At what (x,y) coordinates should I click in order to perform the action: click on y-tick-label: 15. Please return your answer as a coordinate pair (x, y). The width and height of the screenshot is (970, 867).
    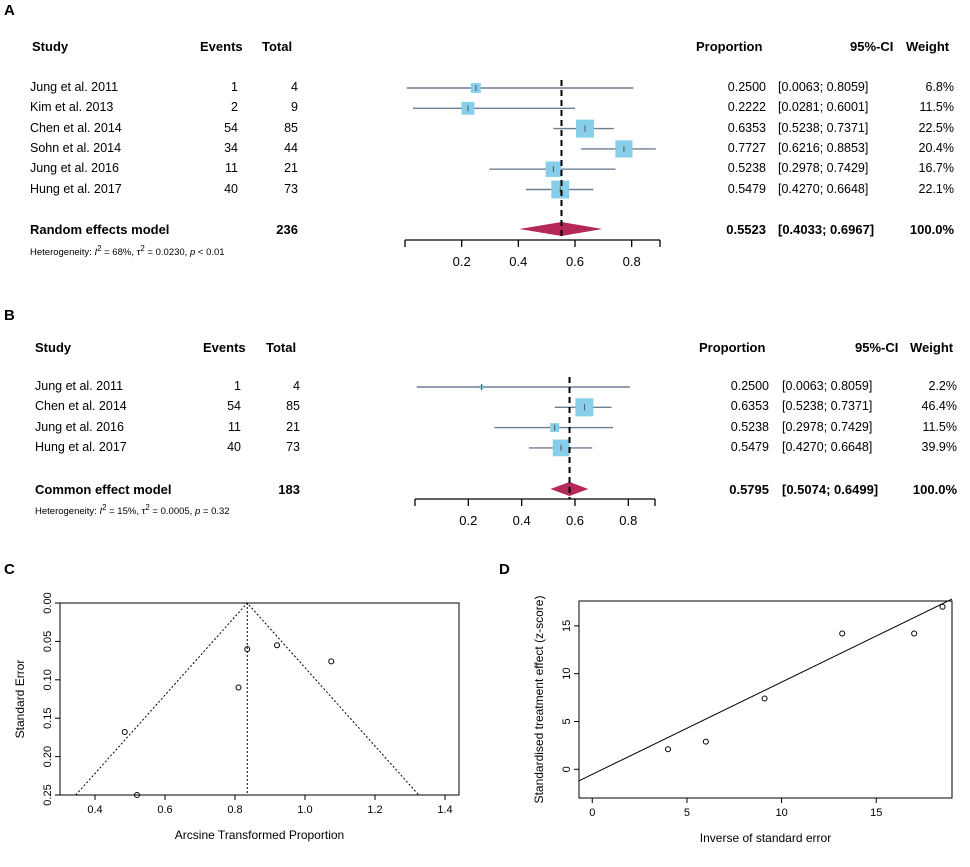
    Looking at the image, I should click on (567, 626).